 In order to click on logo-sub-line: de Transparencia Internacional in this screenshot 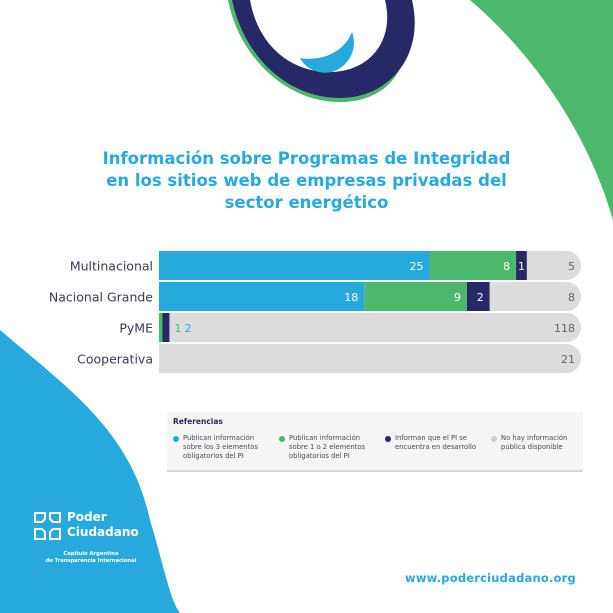, I will do `click(91, 561)`.